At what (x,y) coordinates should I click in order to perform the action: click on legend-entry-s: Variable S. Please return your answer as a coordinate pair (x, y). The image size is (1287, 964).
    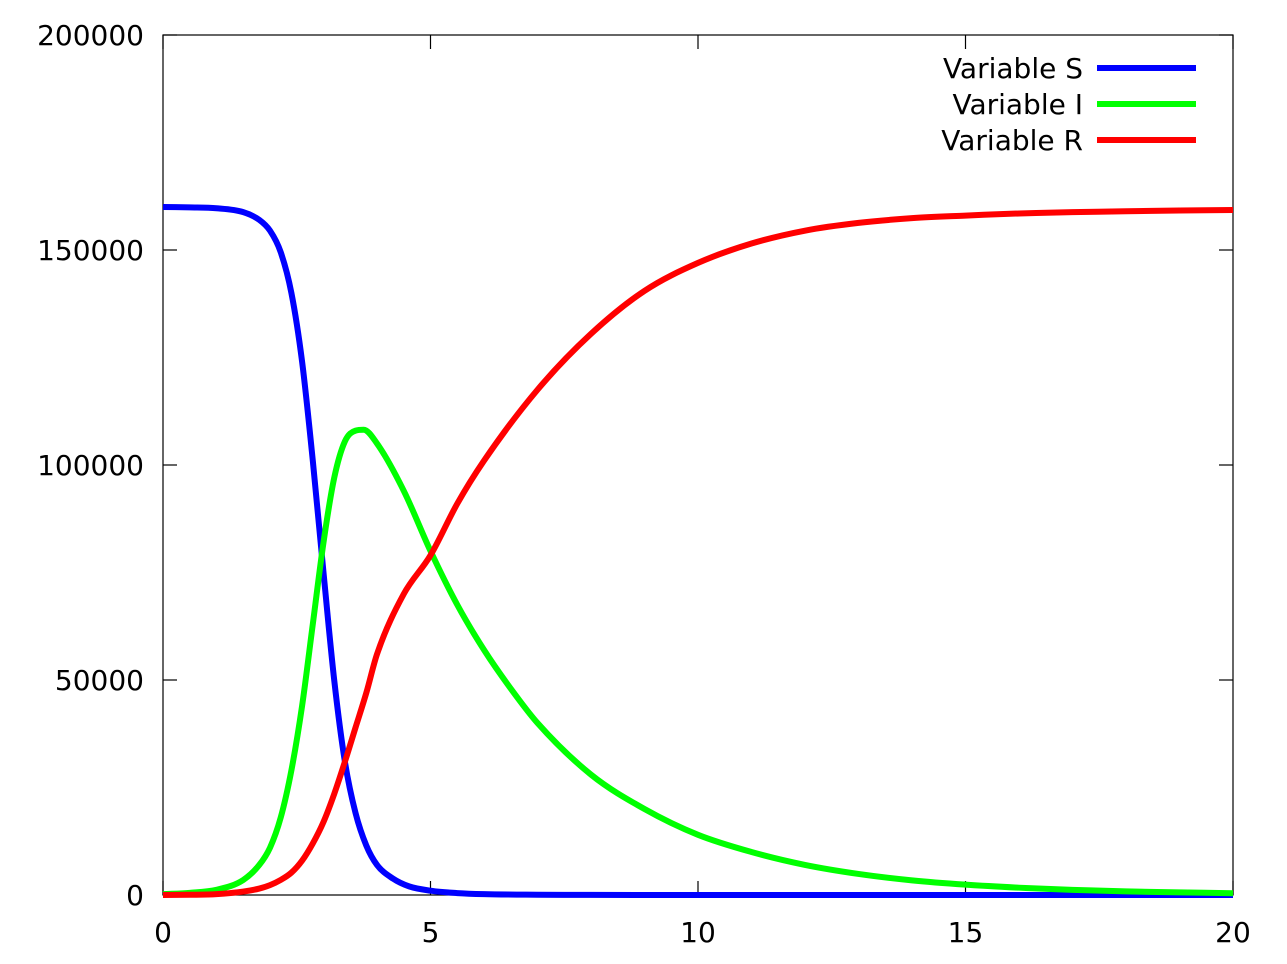
    Looking at the image, I should click on (1069, 68).